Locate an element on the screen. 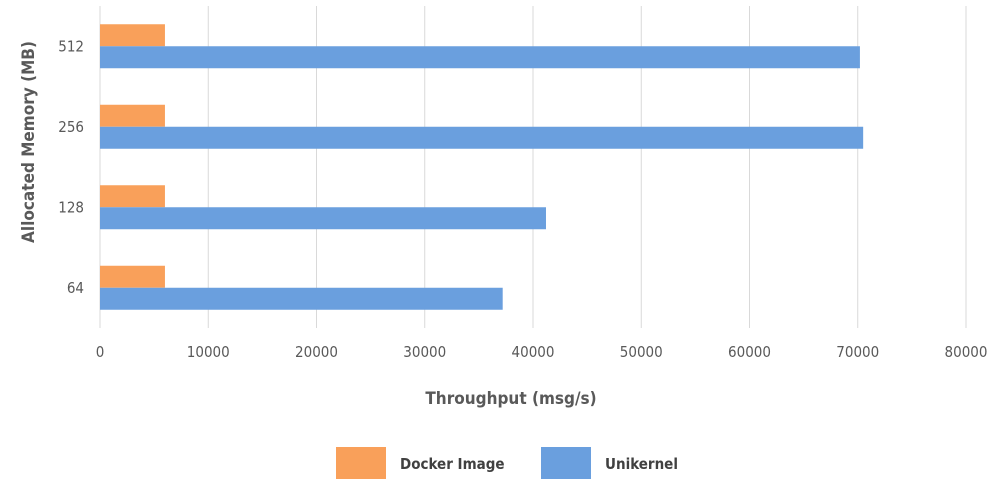  x-tick-label-30000: 30000 is located at coordinates (424, 352).